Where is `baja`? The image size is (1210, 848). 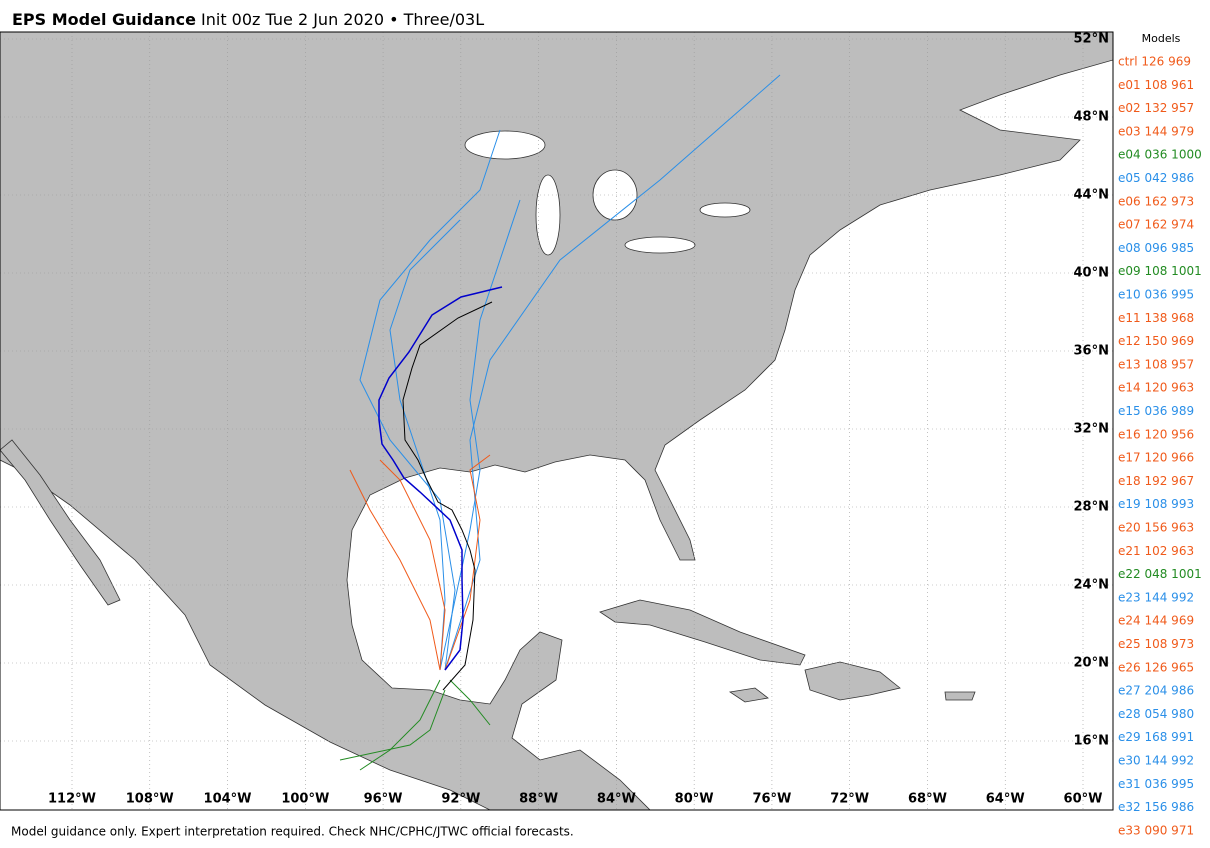 baja is located at coordinates (60, 522).